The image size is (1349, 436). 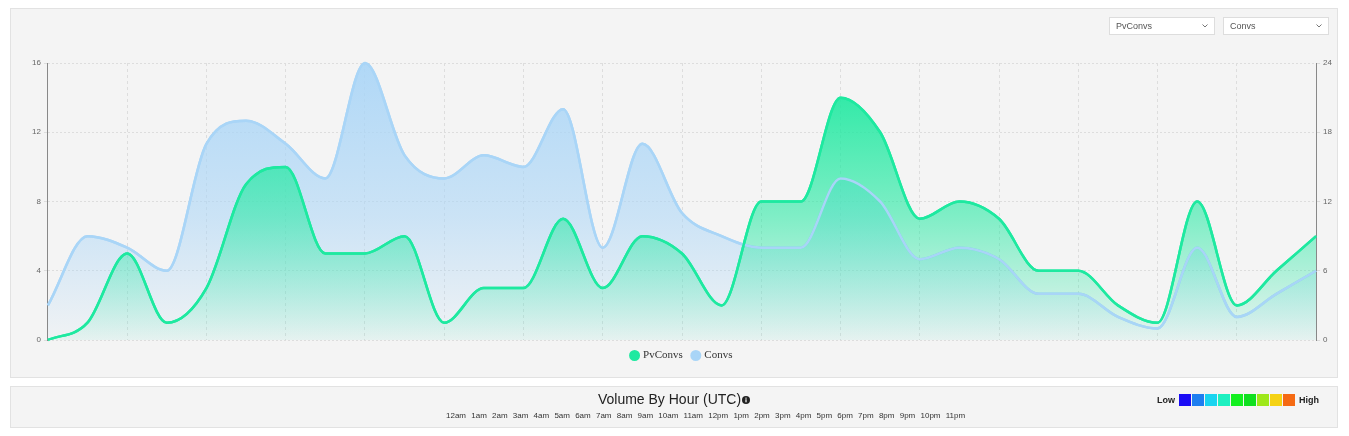 What do you see at coordinates (36, 63) in the screenshot?
I see `y-tick-label: 16` at bounding box center [36, 63].